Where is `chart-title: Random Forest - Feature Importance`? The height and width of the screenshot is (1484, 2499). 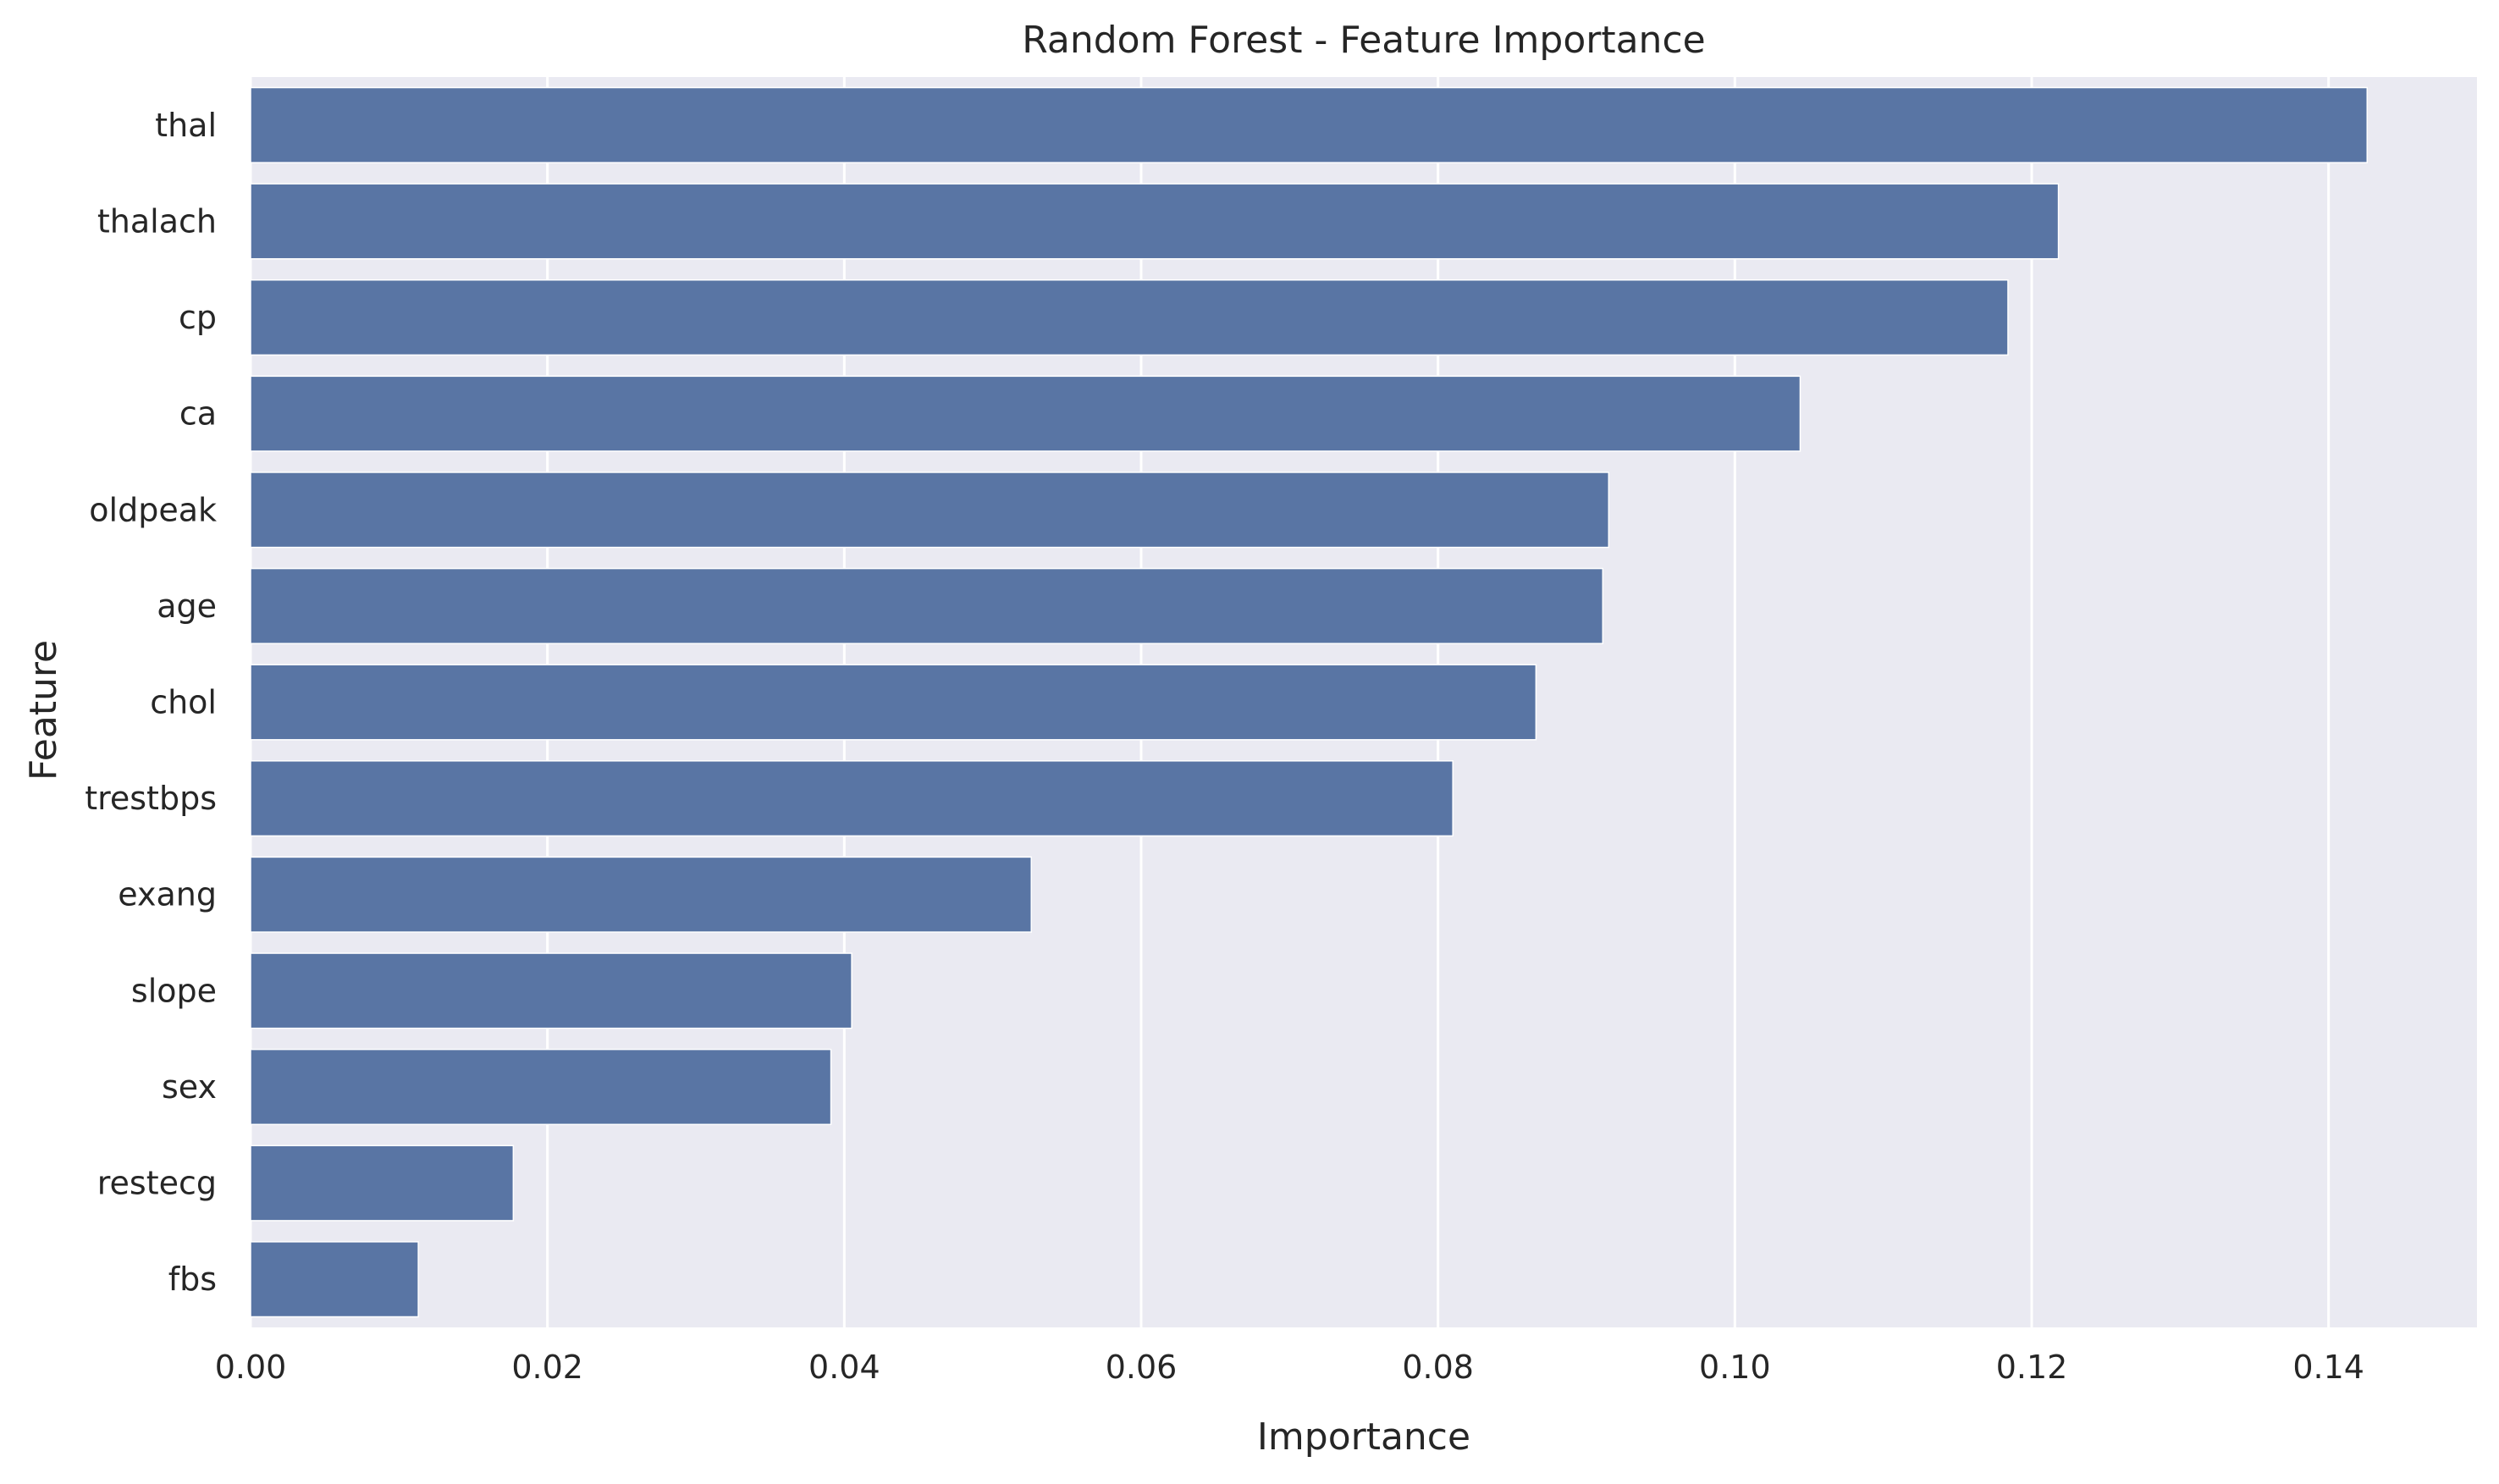 chart-title: Random Forest - Feature Importance is located at coordinates (1363, 40).